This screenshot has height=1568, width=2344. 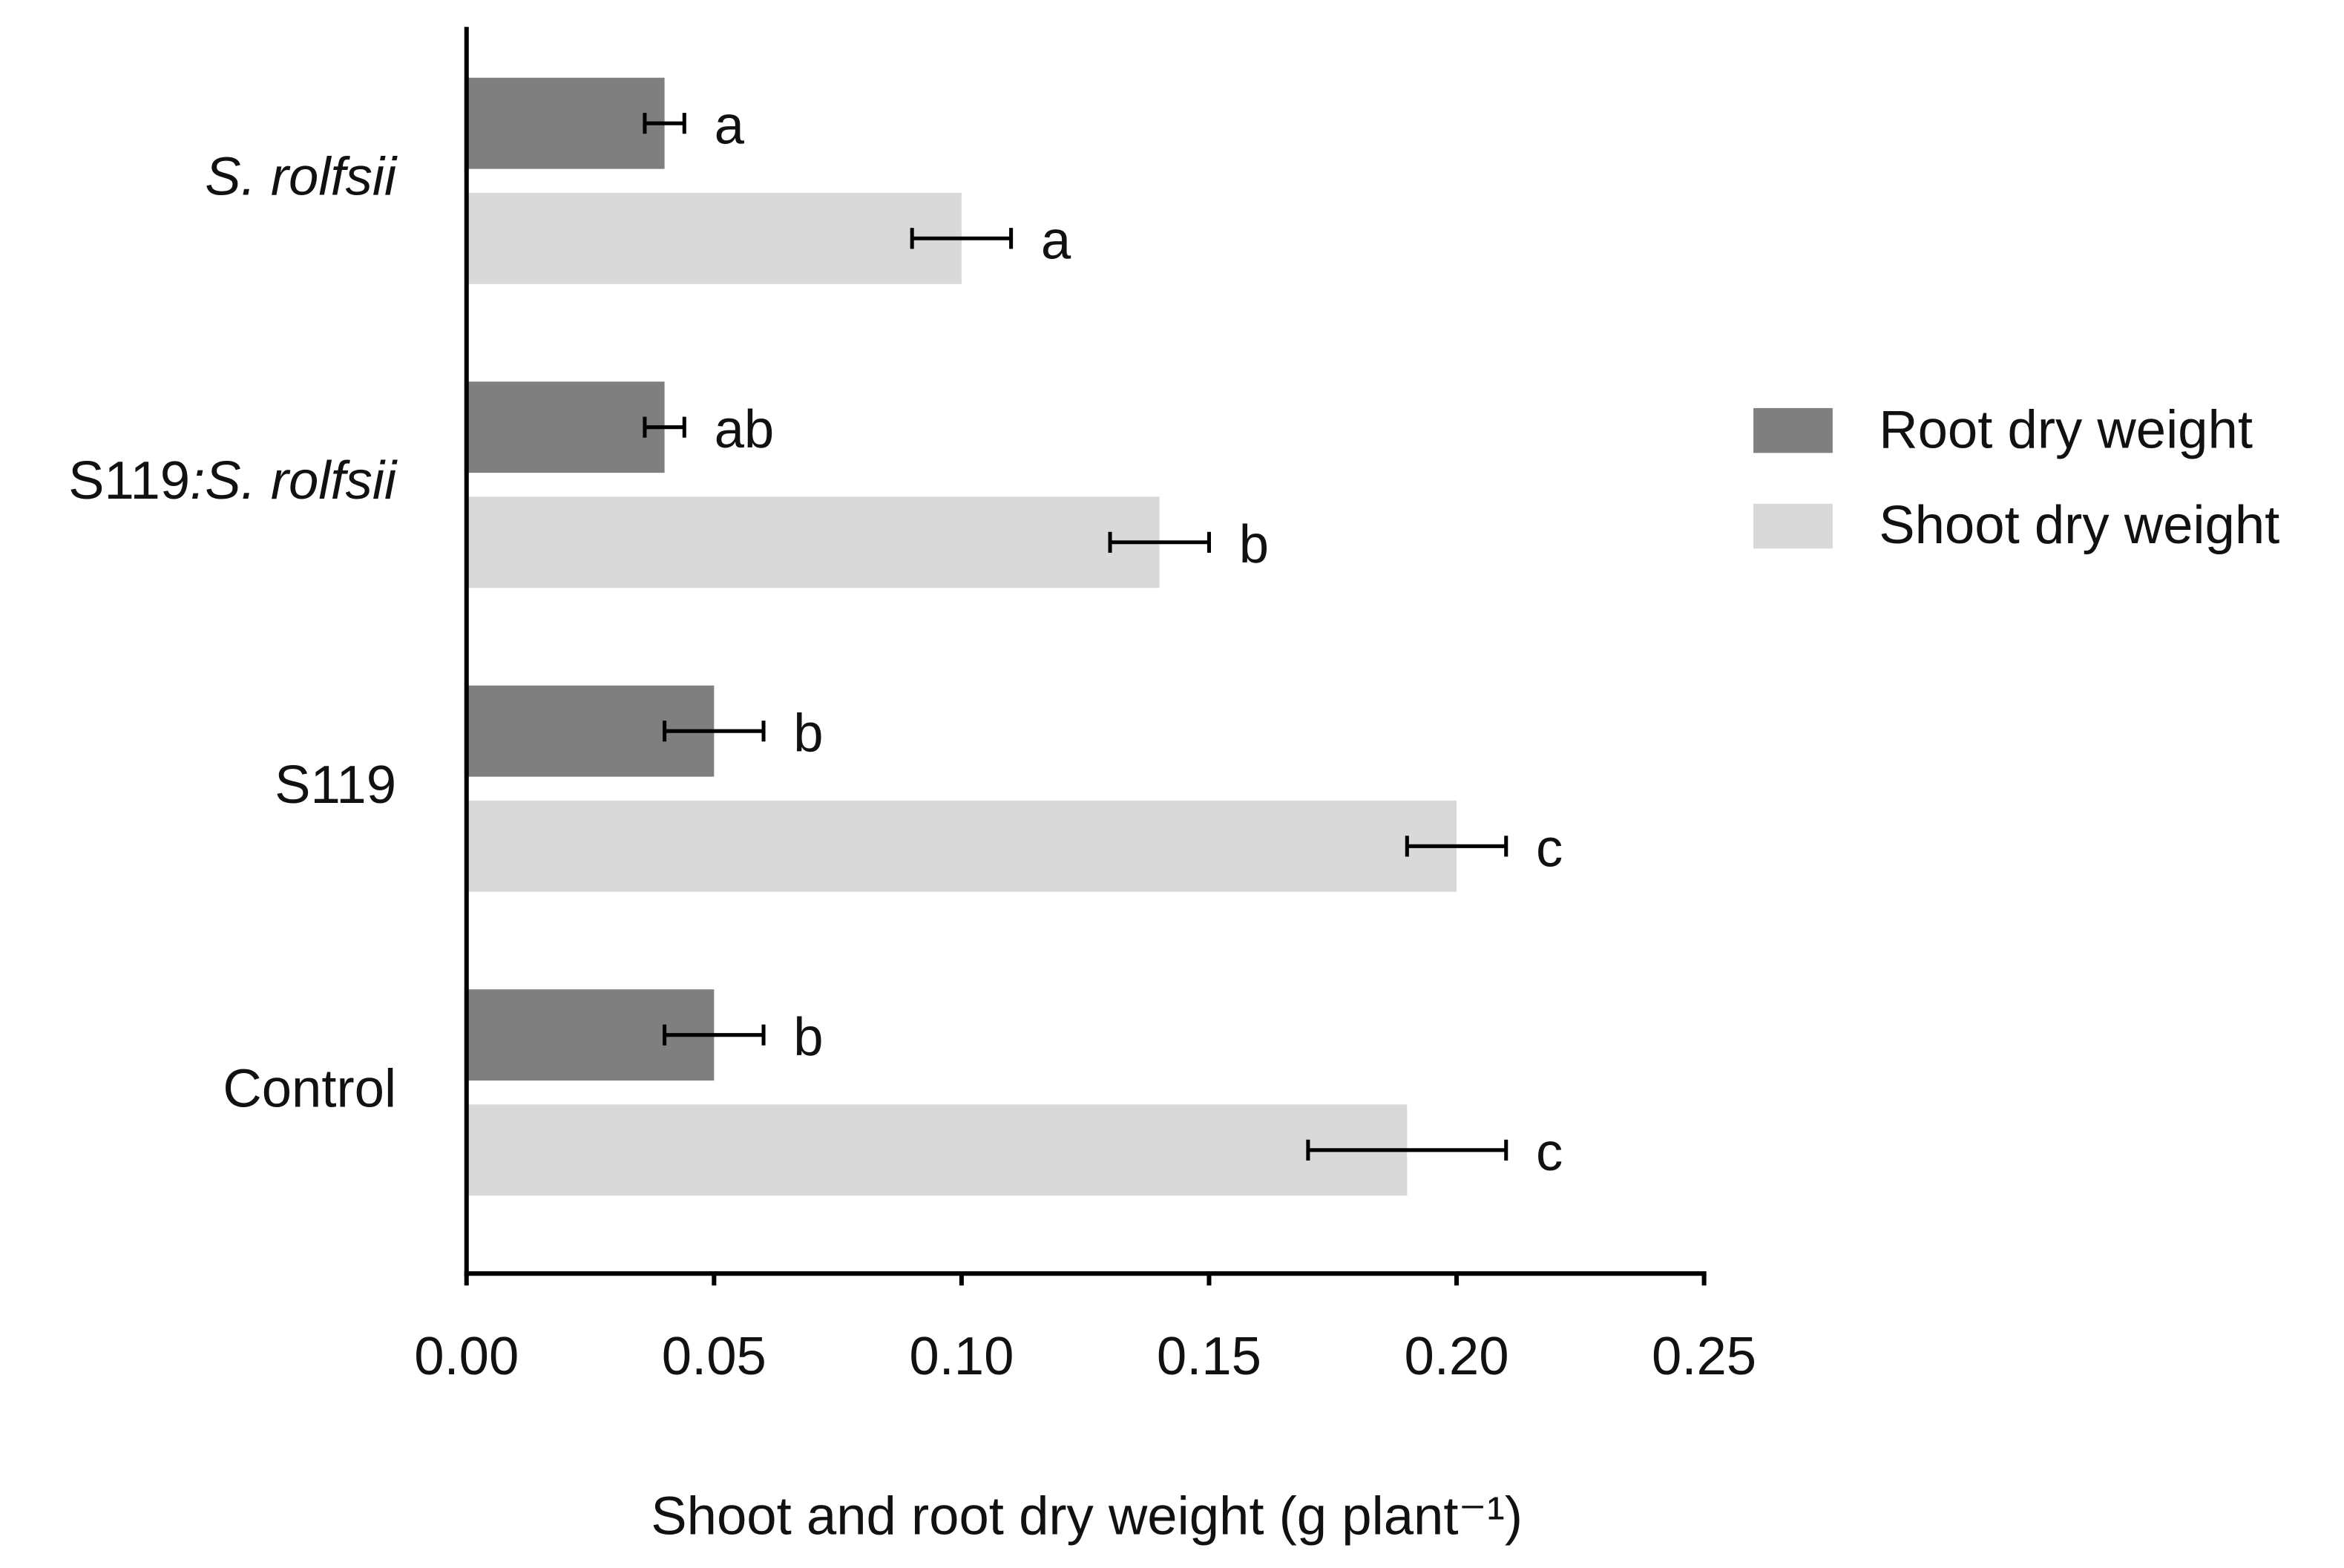 What do you see at coordinates (745, 429) in the screenshot?
I see `significance-letter: ab` at bounding box center [745, 429].